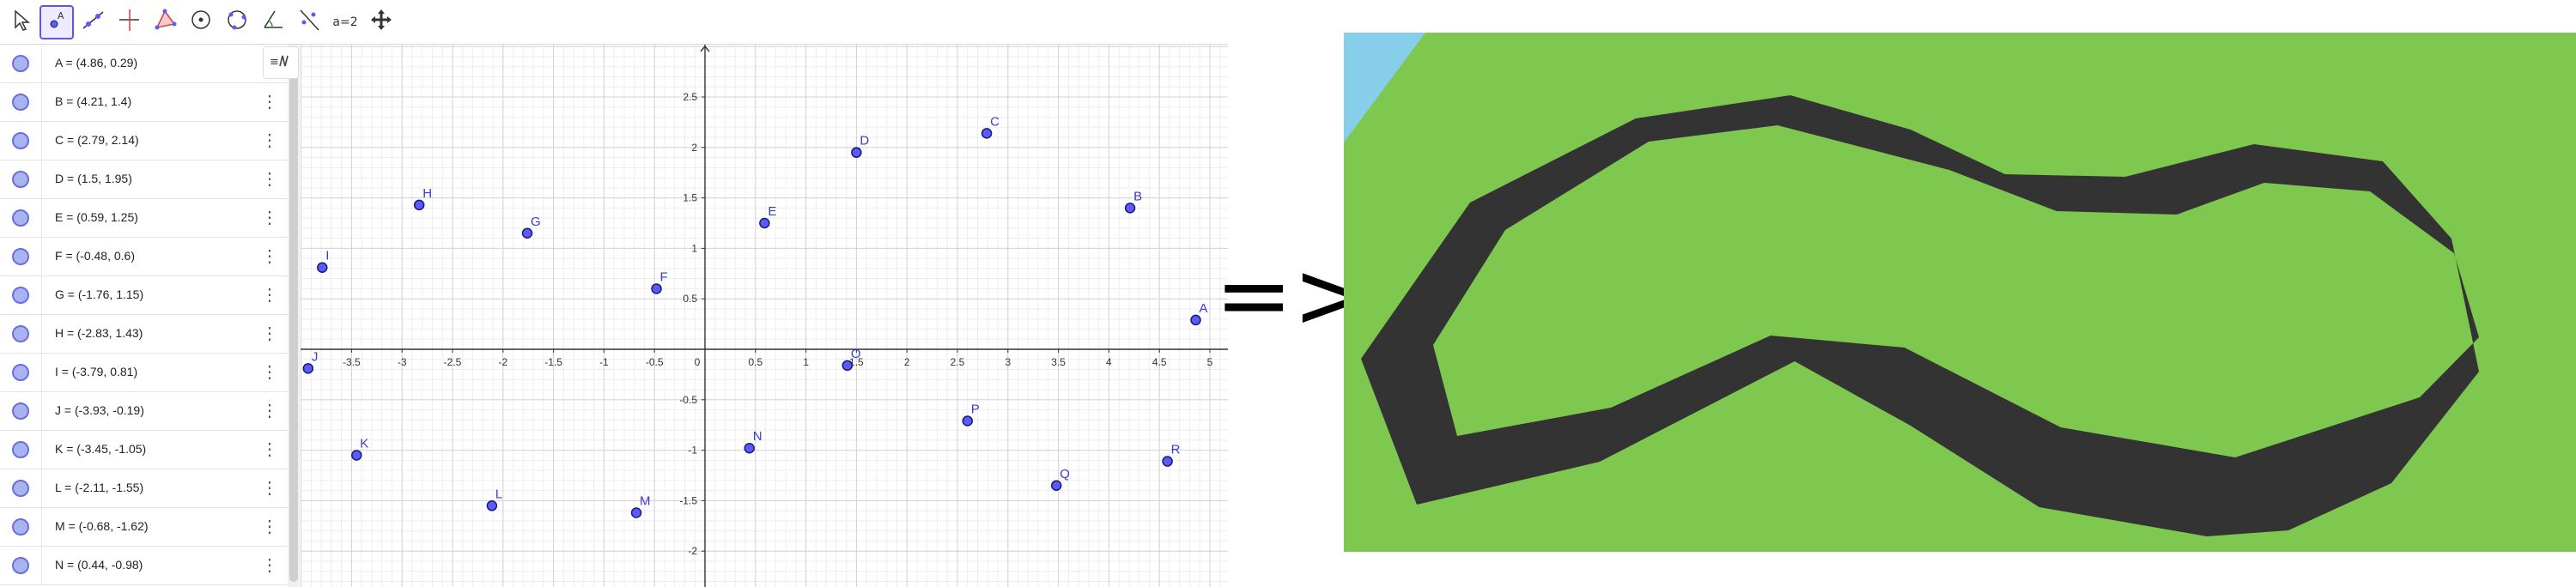  What do you see at coordinates (492, 505) in the screenshot?
I see `point-L` at bounding box center [492, 505].